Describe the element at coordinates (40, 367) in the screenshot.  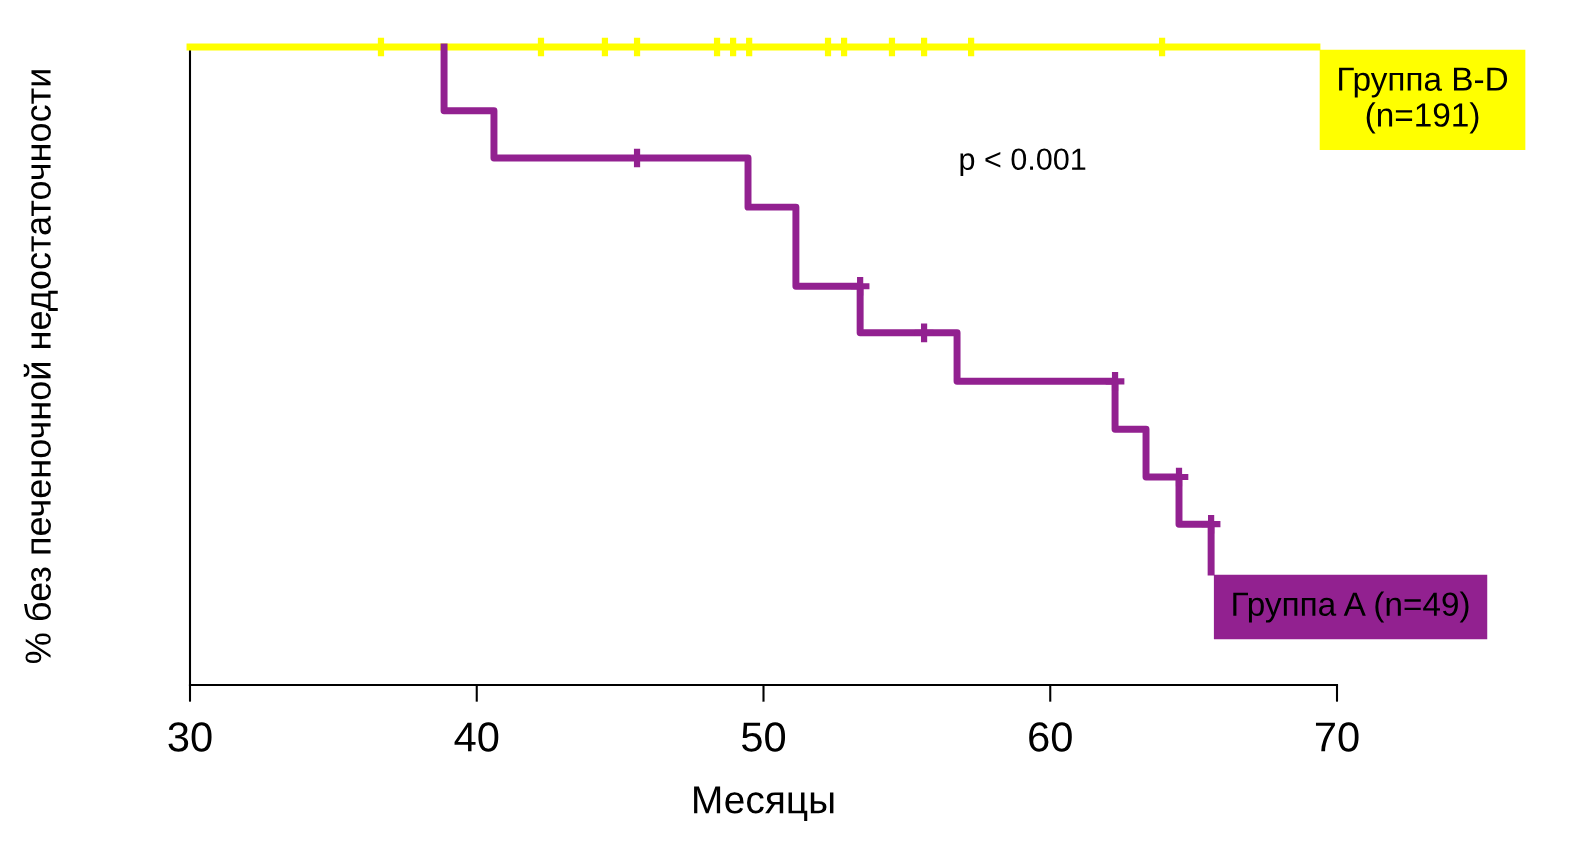
I see `y-axis-title: % без печеночной недостаточности` at that location.